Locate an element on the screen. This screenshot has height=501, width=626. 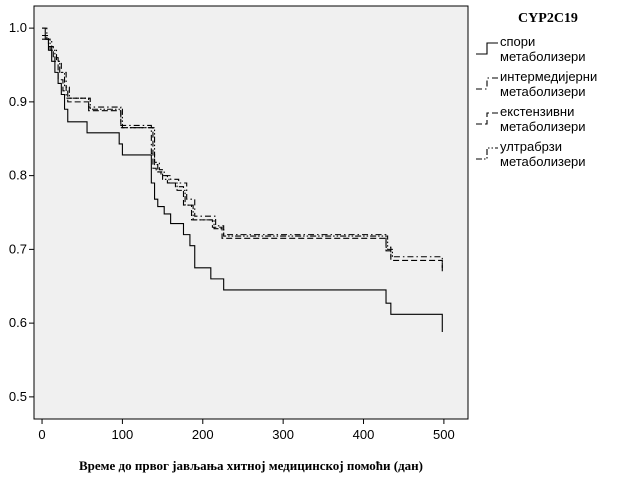
x-tick-label: 200 is located at coordinates (203, 434).